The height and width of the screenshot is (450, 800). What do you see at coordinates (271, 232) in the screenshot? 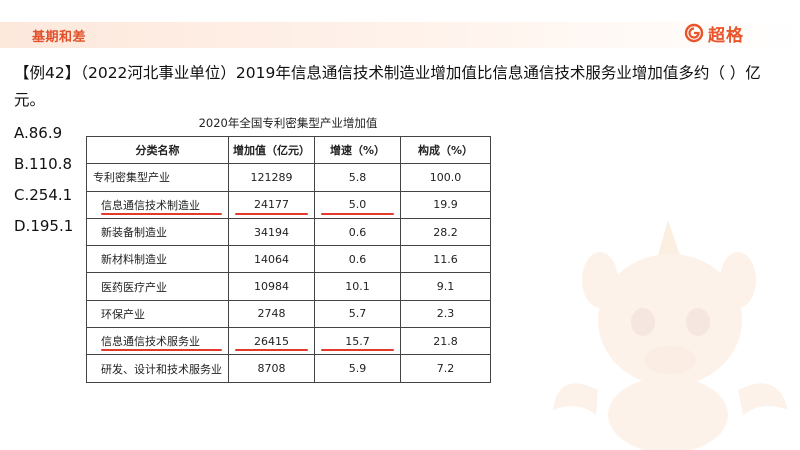
I see `row-value: 34194` at bounding box center [271, 232].